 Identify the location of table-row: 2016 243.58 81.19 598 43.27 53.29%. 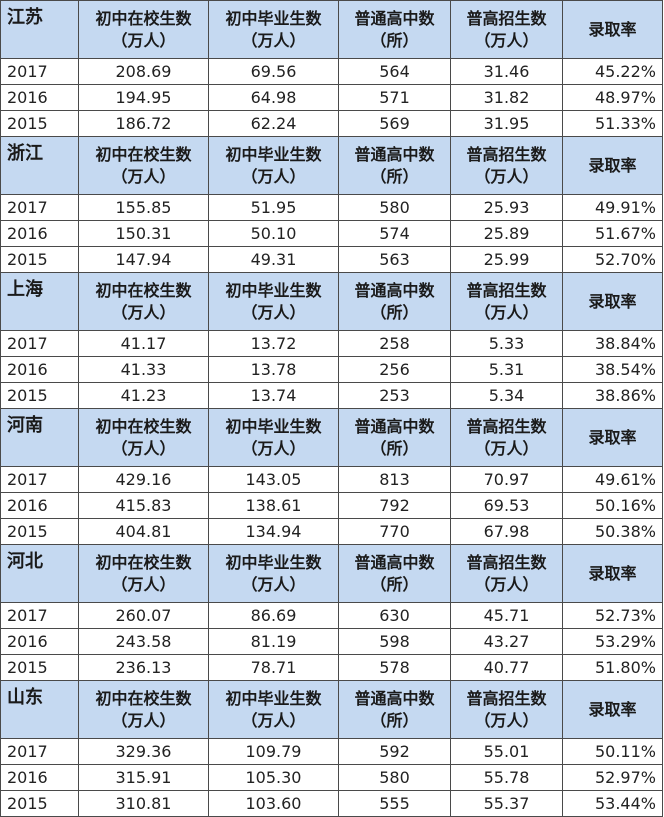
(331, 641).